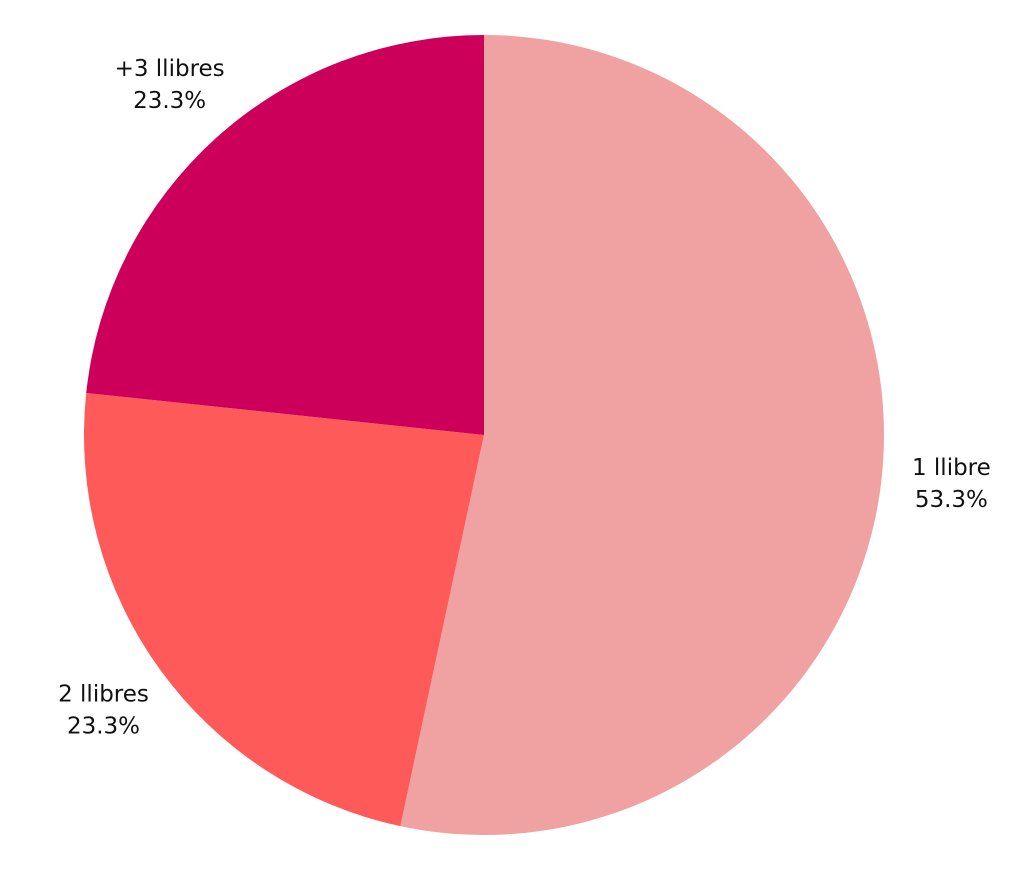 The height and width of the screenshot is (880, 1016). I want to click on slice-label: +3 llibres, so click(170, 69).